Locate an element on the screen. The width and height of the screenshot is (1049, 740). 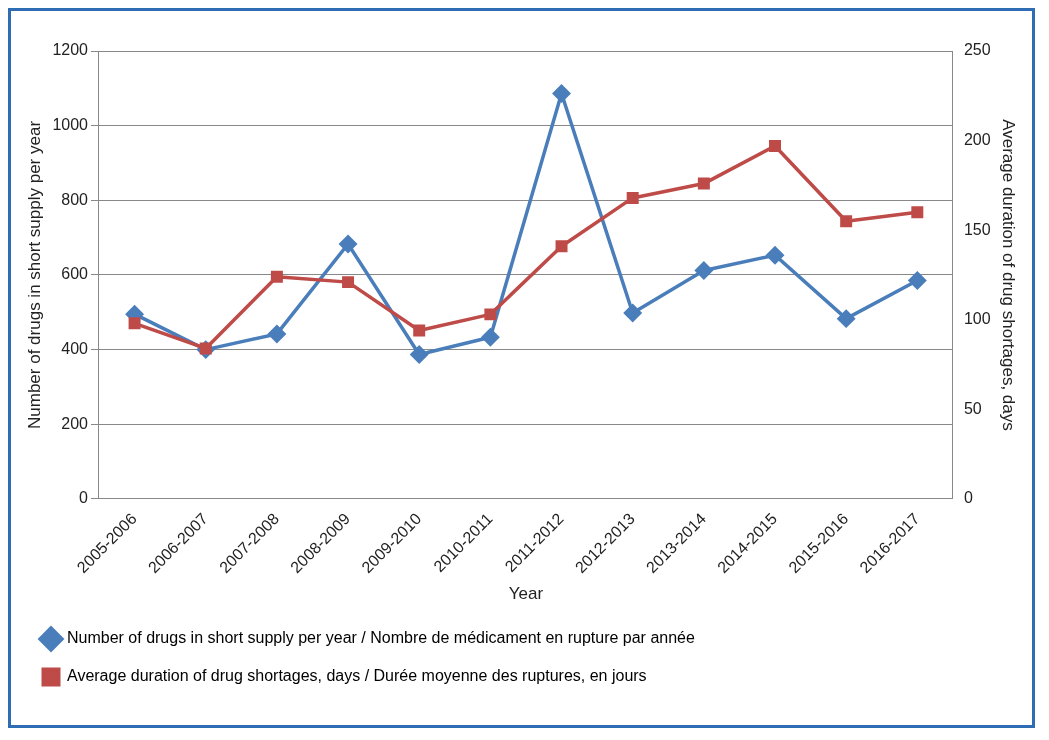
y2-tick-label: 0 is located at coordinates (968, 498).